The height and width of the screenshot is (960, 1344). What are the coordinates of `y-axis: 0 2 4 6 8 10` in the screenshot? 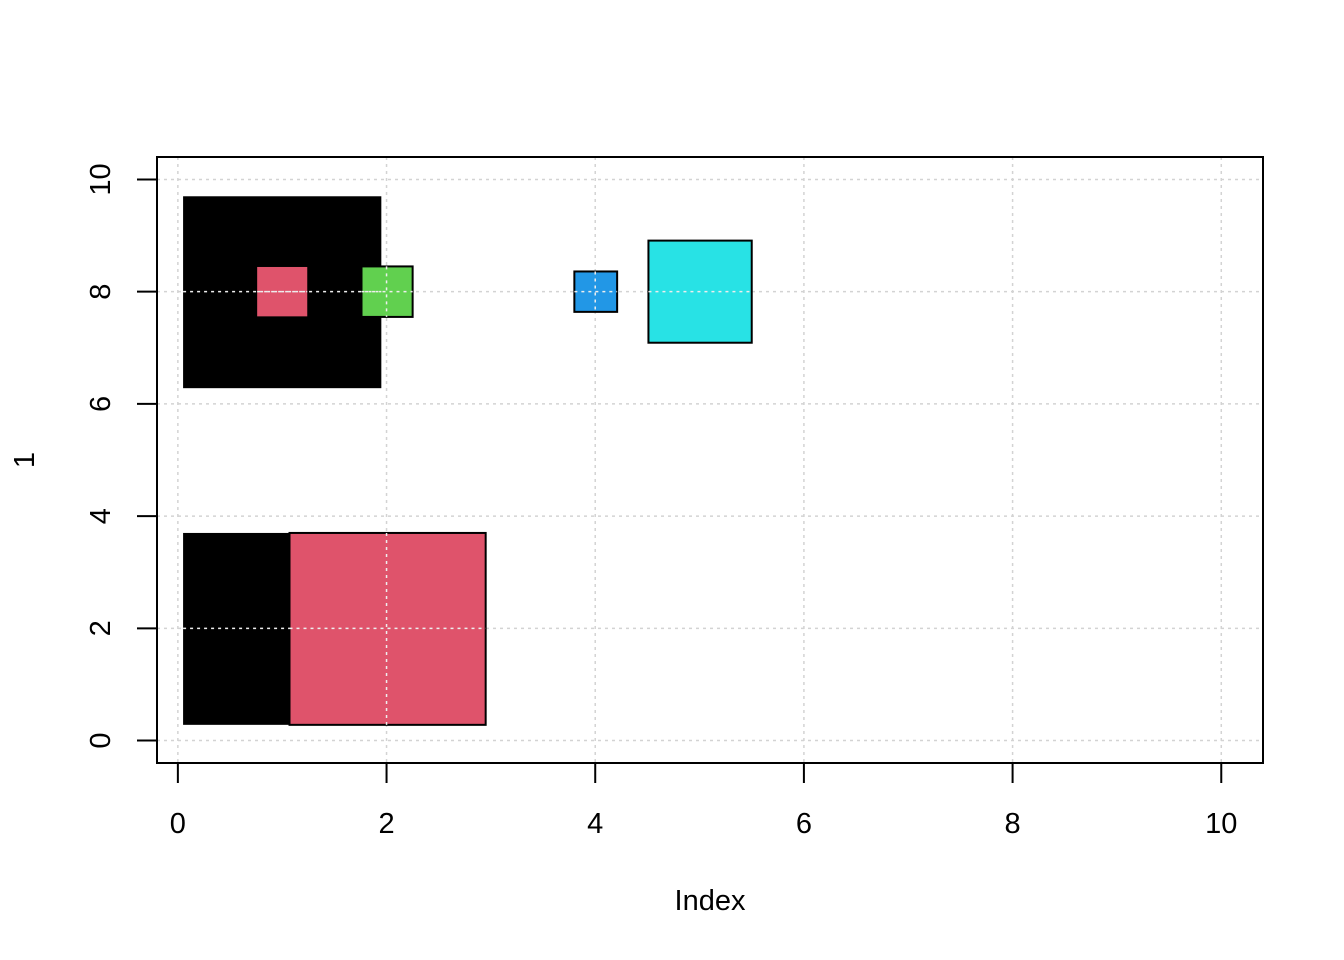 It's located at (121, 456).